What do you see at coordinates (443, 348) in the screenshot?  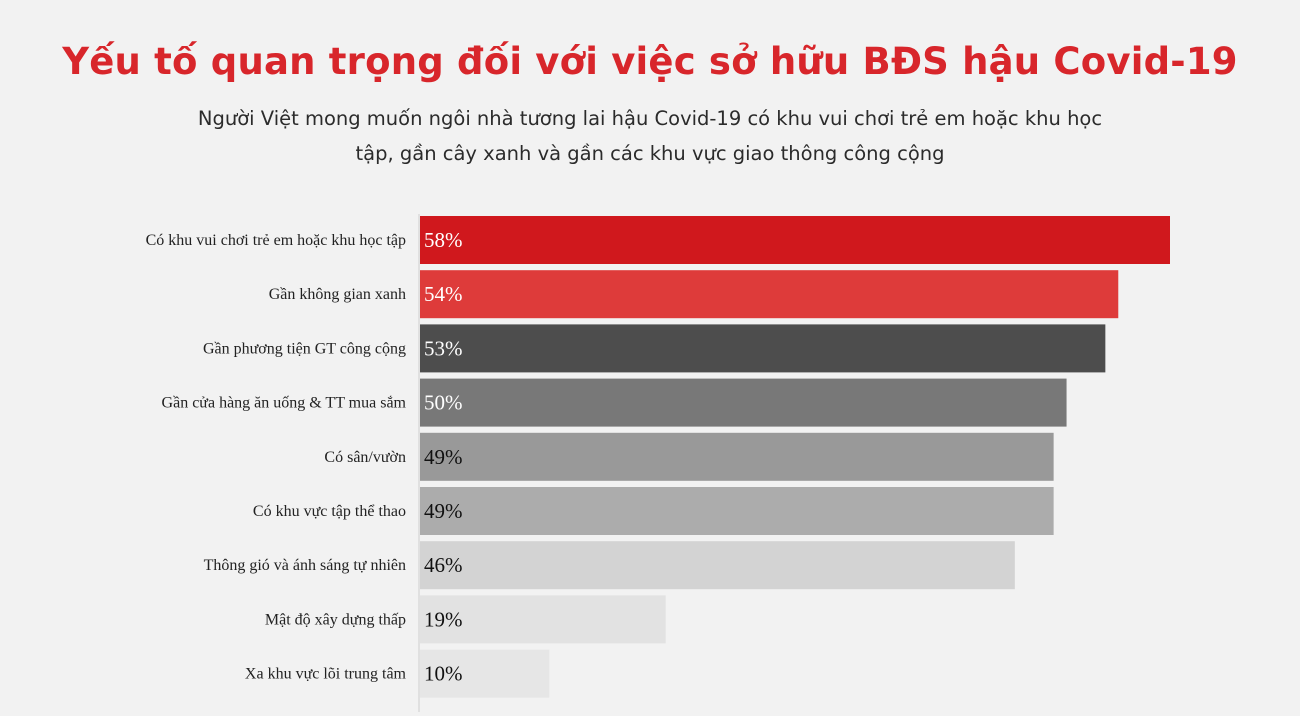 I see `value-label: 53%` at bounding box center [443, 348].